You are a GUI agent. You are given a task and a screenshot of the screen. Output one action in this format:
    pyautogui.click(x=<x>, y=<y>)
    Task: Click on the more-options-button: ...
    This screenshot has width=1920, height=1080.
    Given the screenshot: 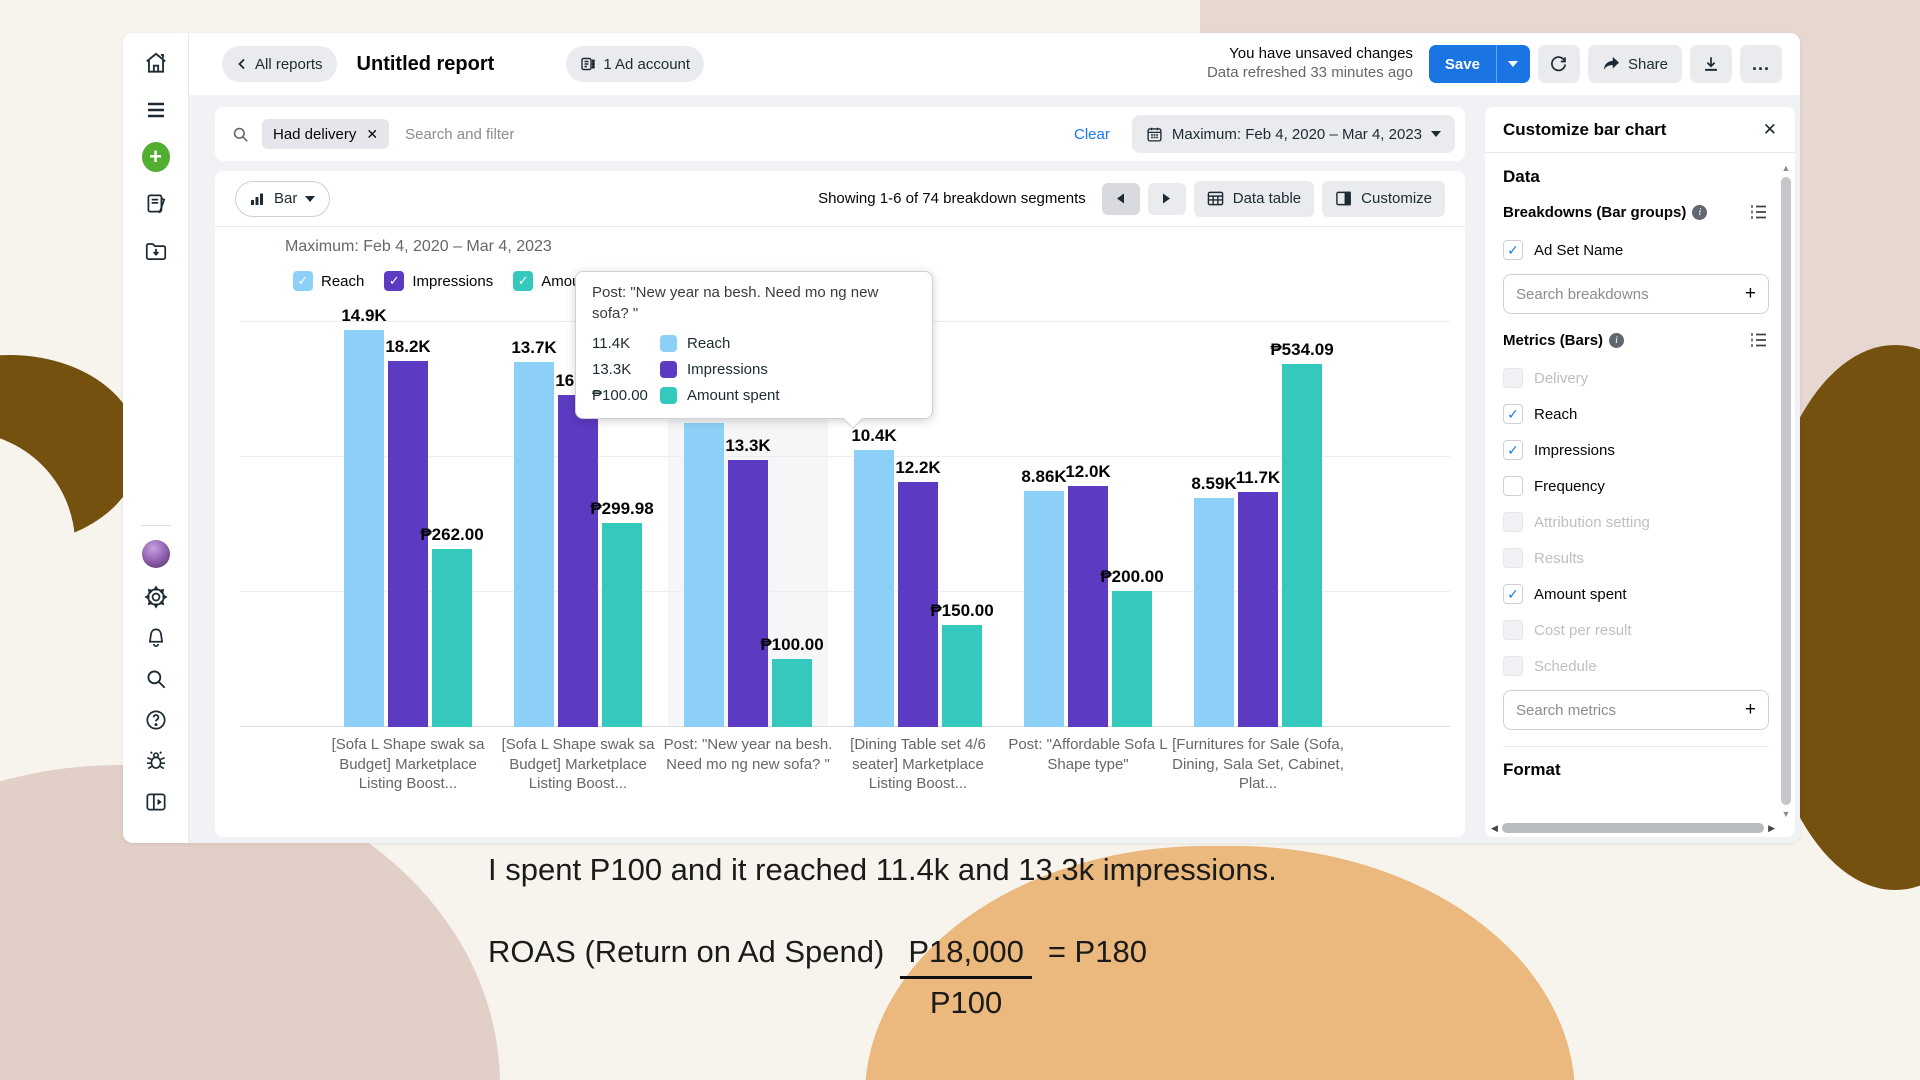 What is the action you would take?
    pyautogui.click(x=1761, y=64)
    